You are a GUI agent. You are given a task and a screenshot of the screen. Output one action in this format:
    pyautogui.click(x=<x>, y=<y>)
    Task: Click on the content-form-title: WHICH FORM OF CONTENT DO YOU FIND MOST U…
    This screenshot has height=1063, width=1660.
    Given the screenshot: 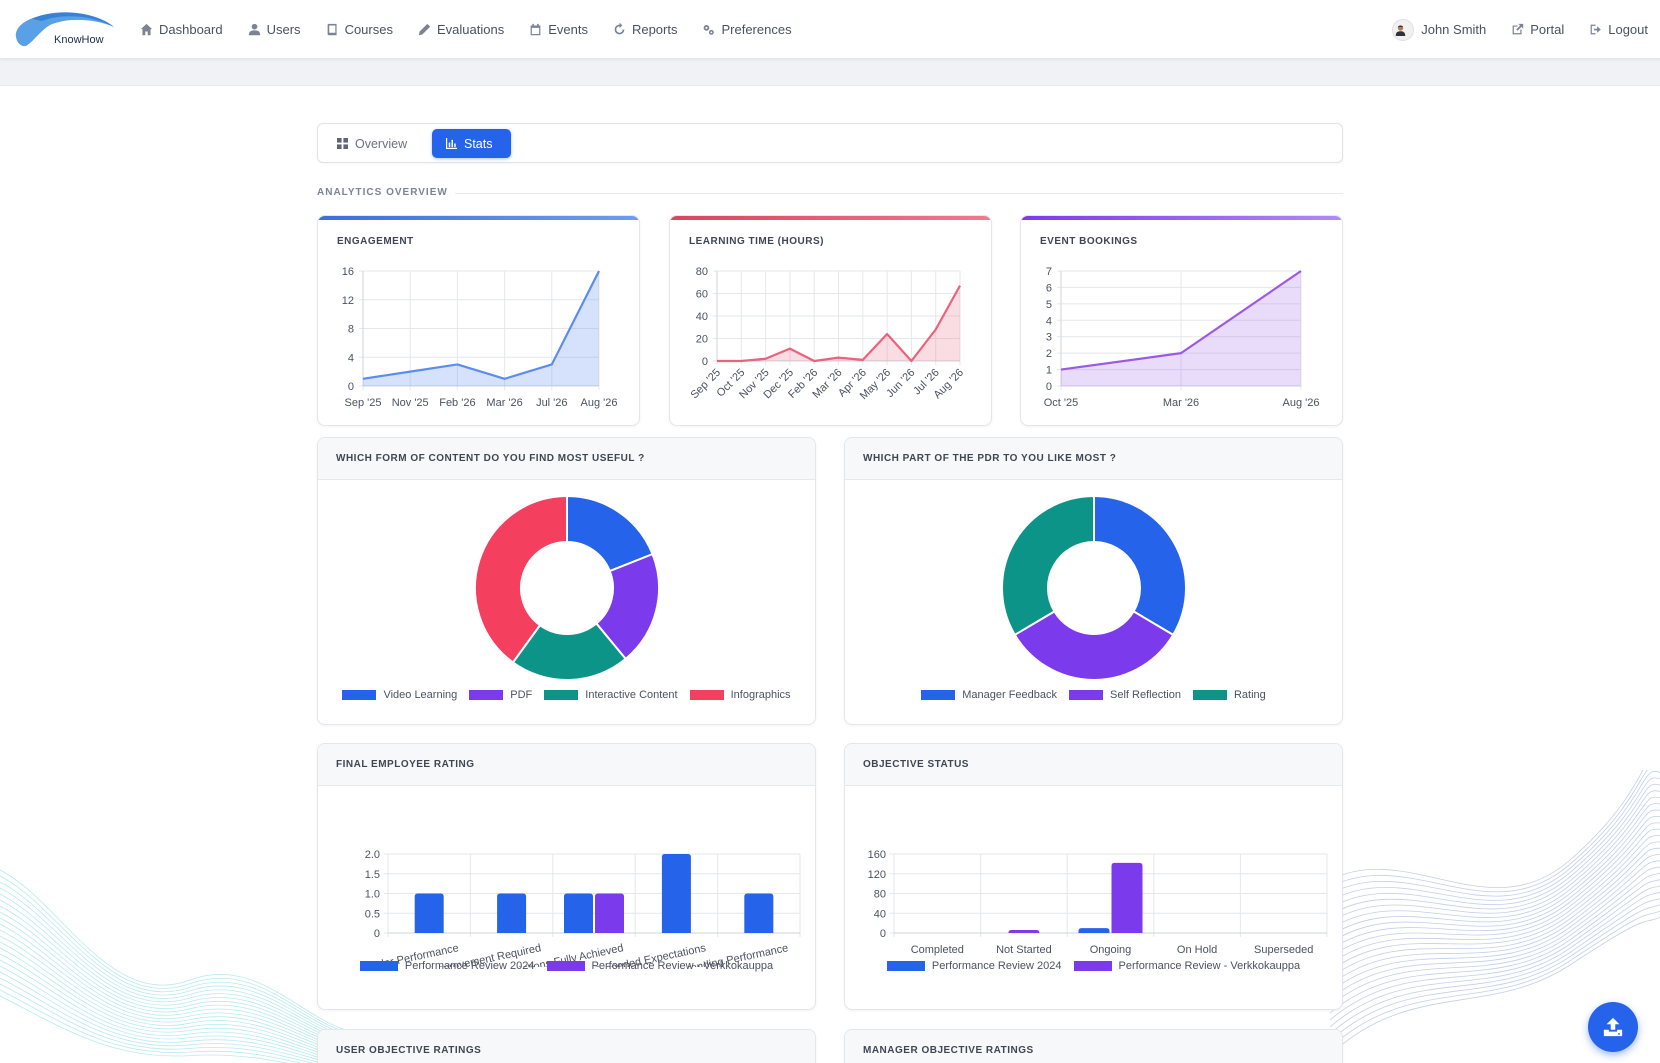 What is the action you would take?
    pyautogui.click(x=566, y=459)
    